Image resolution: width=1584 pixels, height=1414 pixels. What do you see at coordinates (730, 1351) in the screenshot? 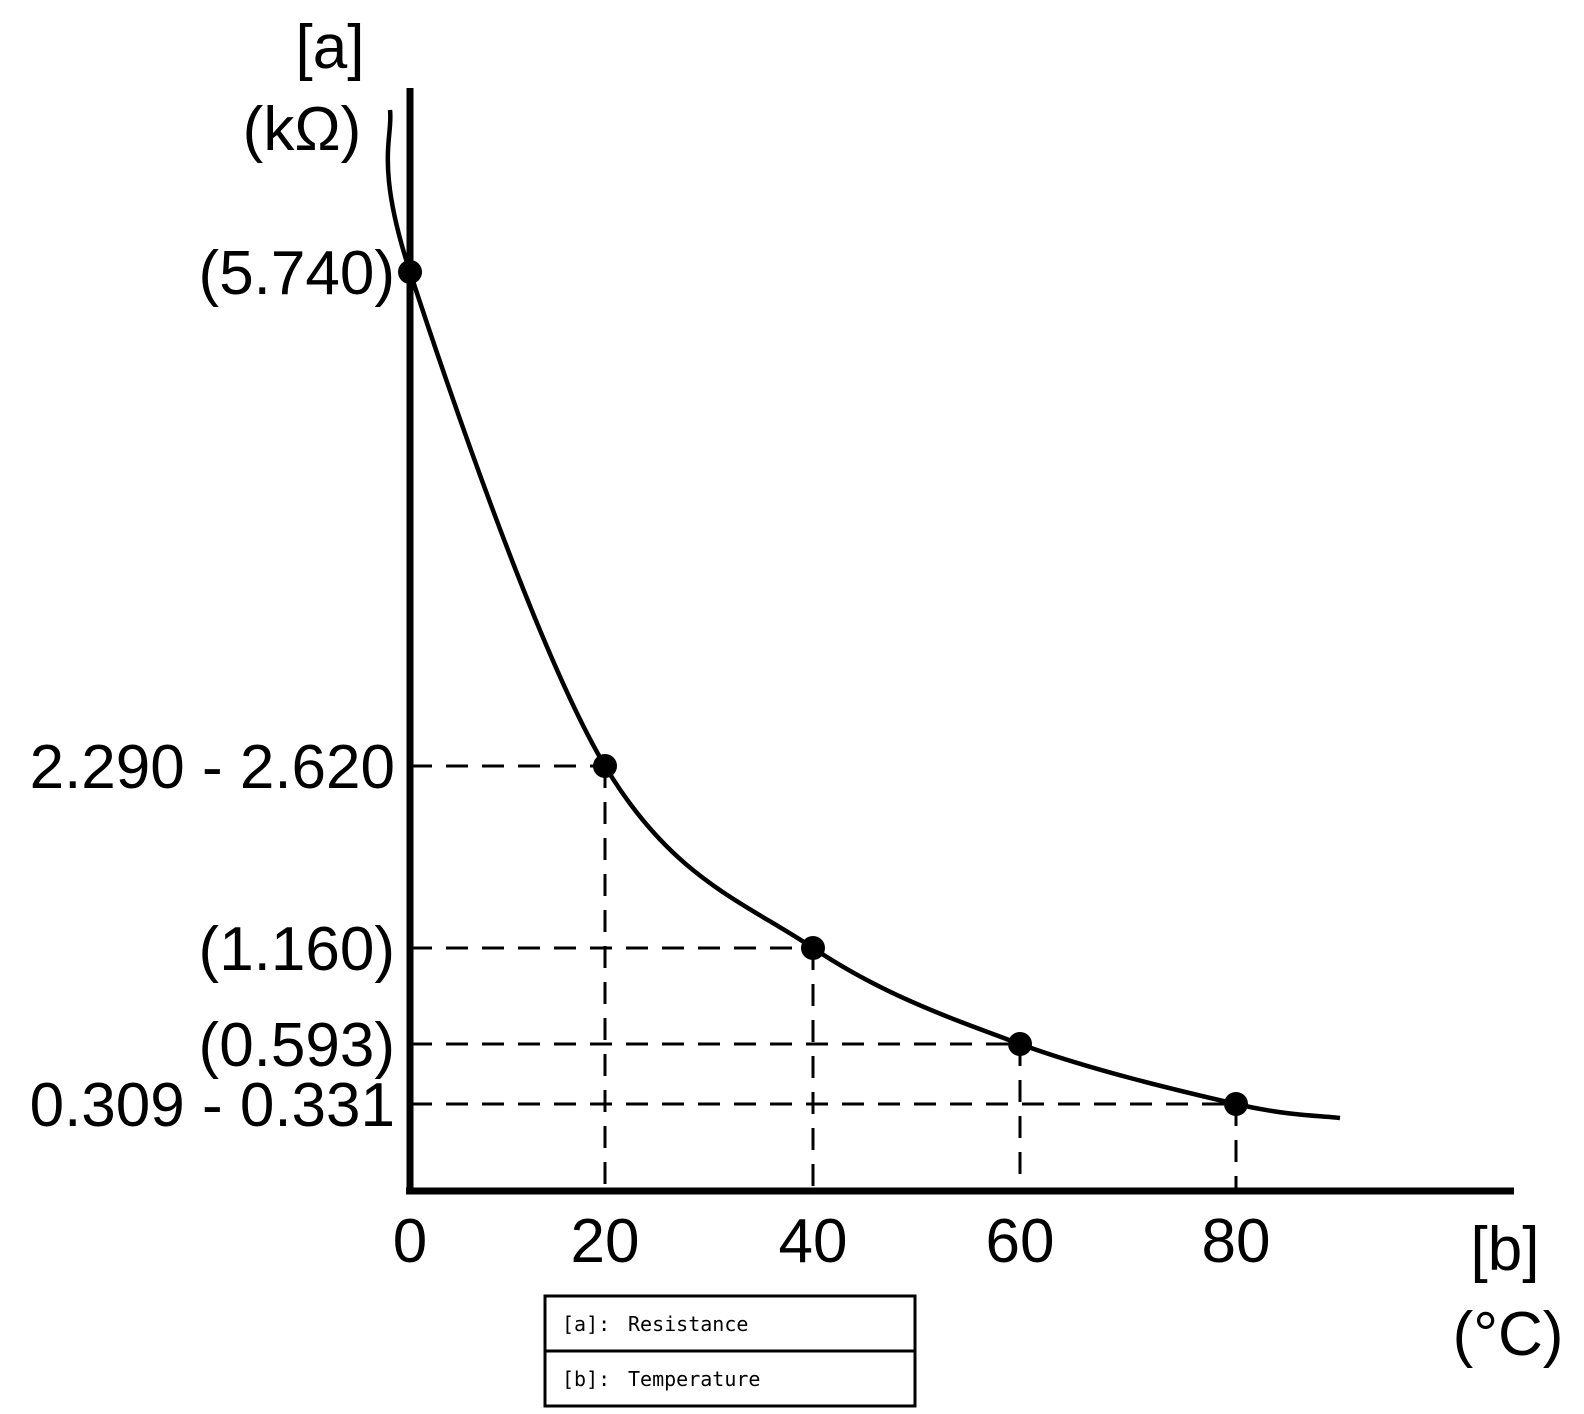
I see `legend: [a]: Resistance [b]: Temperature` at bounding box center [730, 1351].